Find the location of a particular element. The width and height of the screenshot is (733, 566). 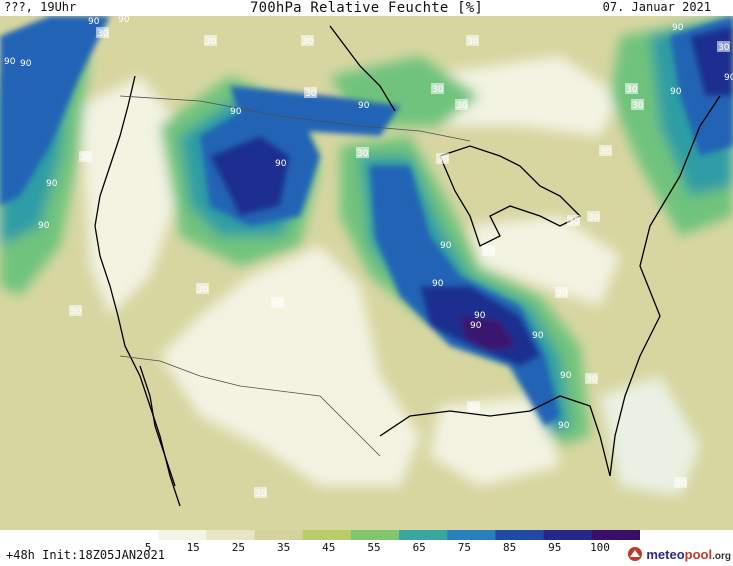

colorbar-tick-label: 75 is located at coordinates (464, 547).